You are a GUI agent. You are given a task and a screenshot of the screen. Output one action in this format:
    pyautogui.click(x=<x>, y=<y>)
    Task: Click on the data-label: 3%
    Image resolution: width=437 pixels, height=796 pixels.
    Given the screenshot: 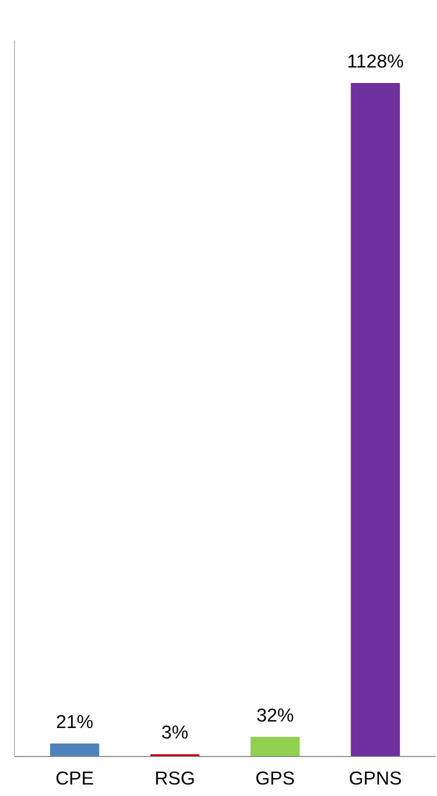 What is the action you would take?
    pyautogui.click(x=174, y=732)
    